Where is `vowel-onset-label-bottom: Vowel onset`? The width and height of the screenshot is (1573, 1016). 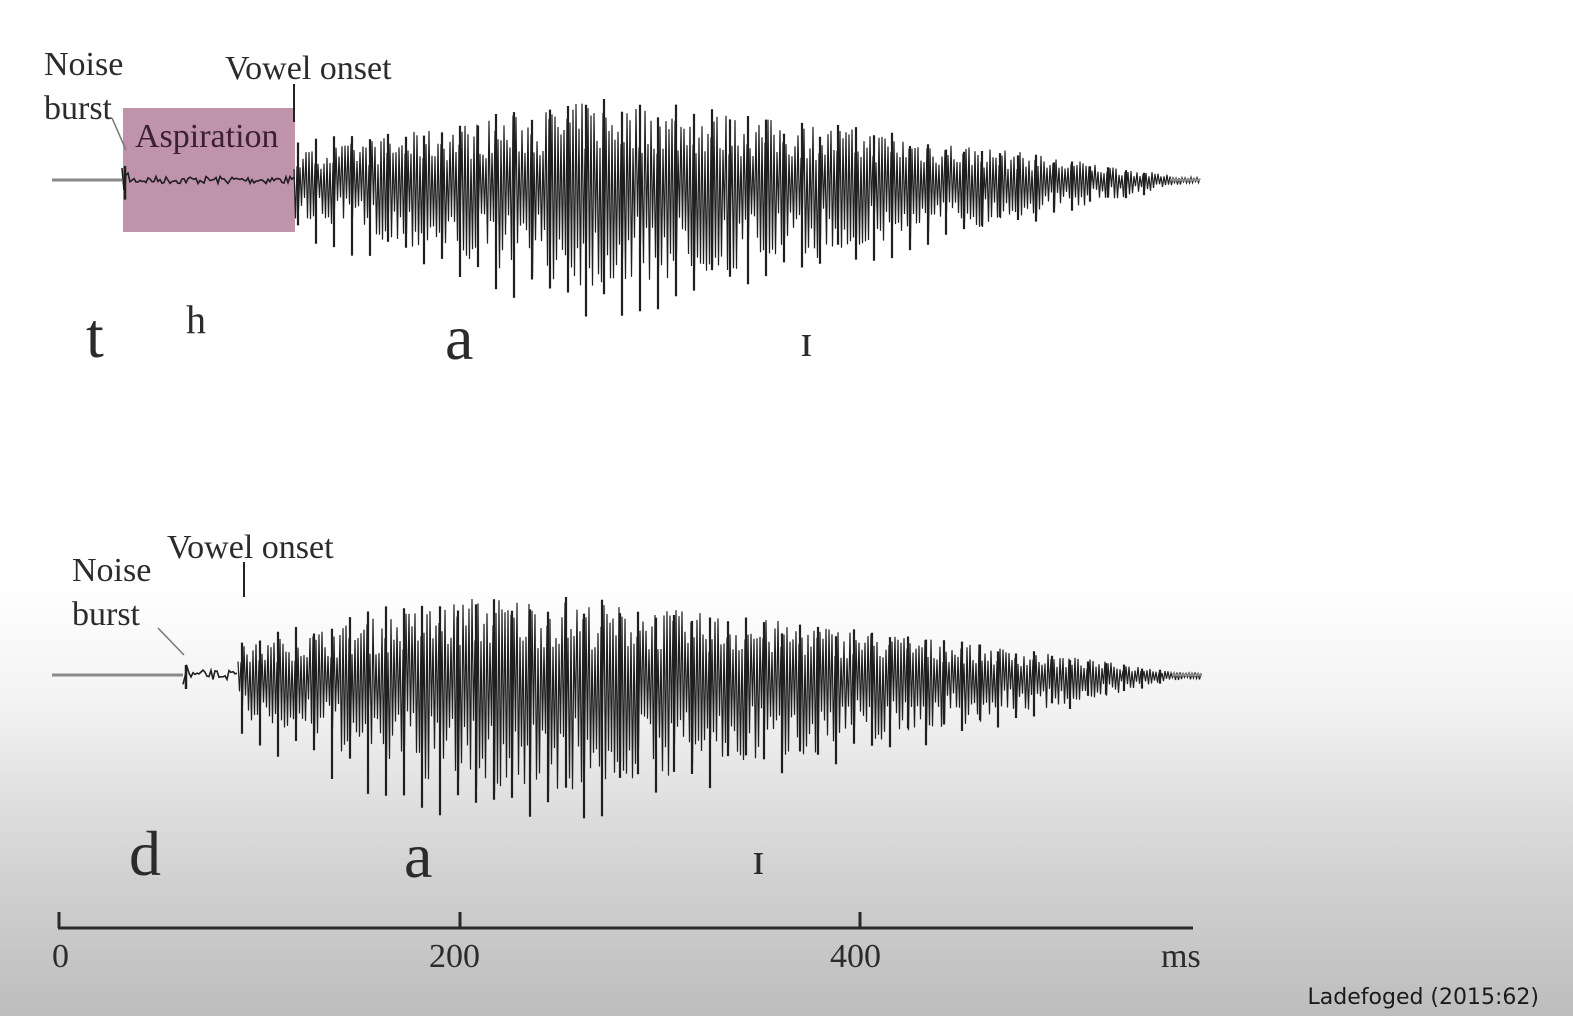
vowel-onset-label-bottom: Vowel onset is located at coordinates (250, 547).